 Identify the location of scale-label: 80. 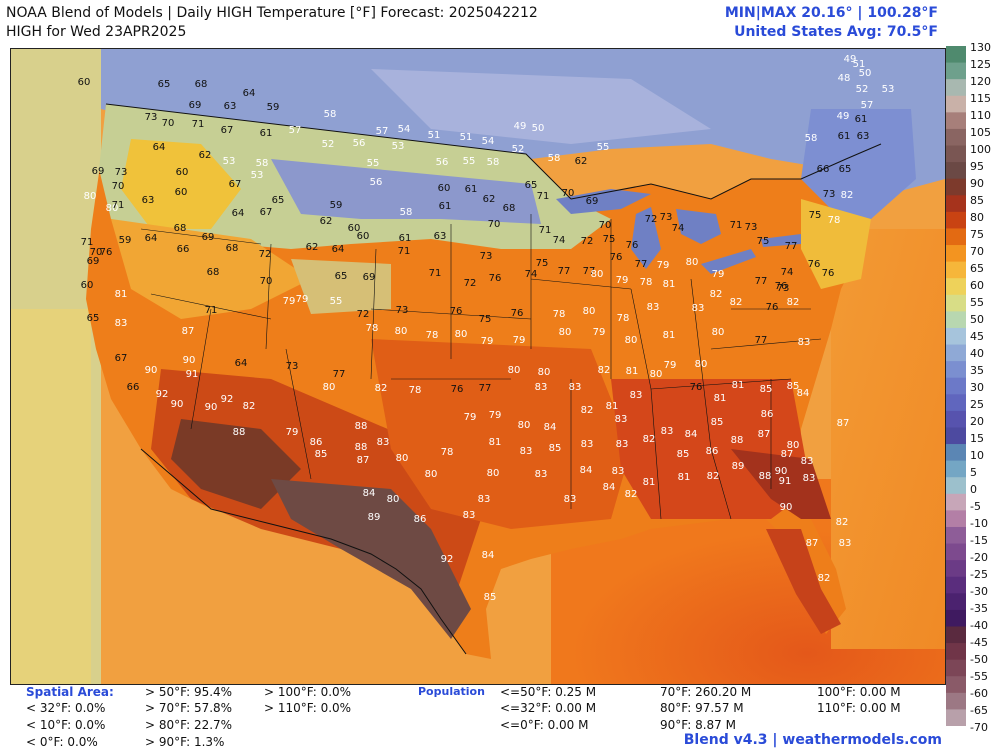
(977, 217).